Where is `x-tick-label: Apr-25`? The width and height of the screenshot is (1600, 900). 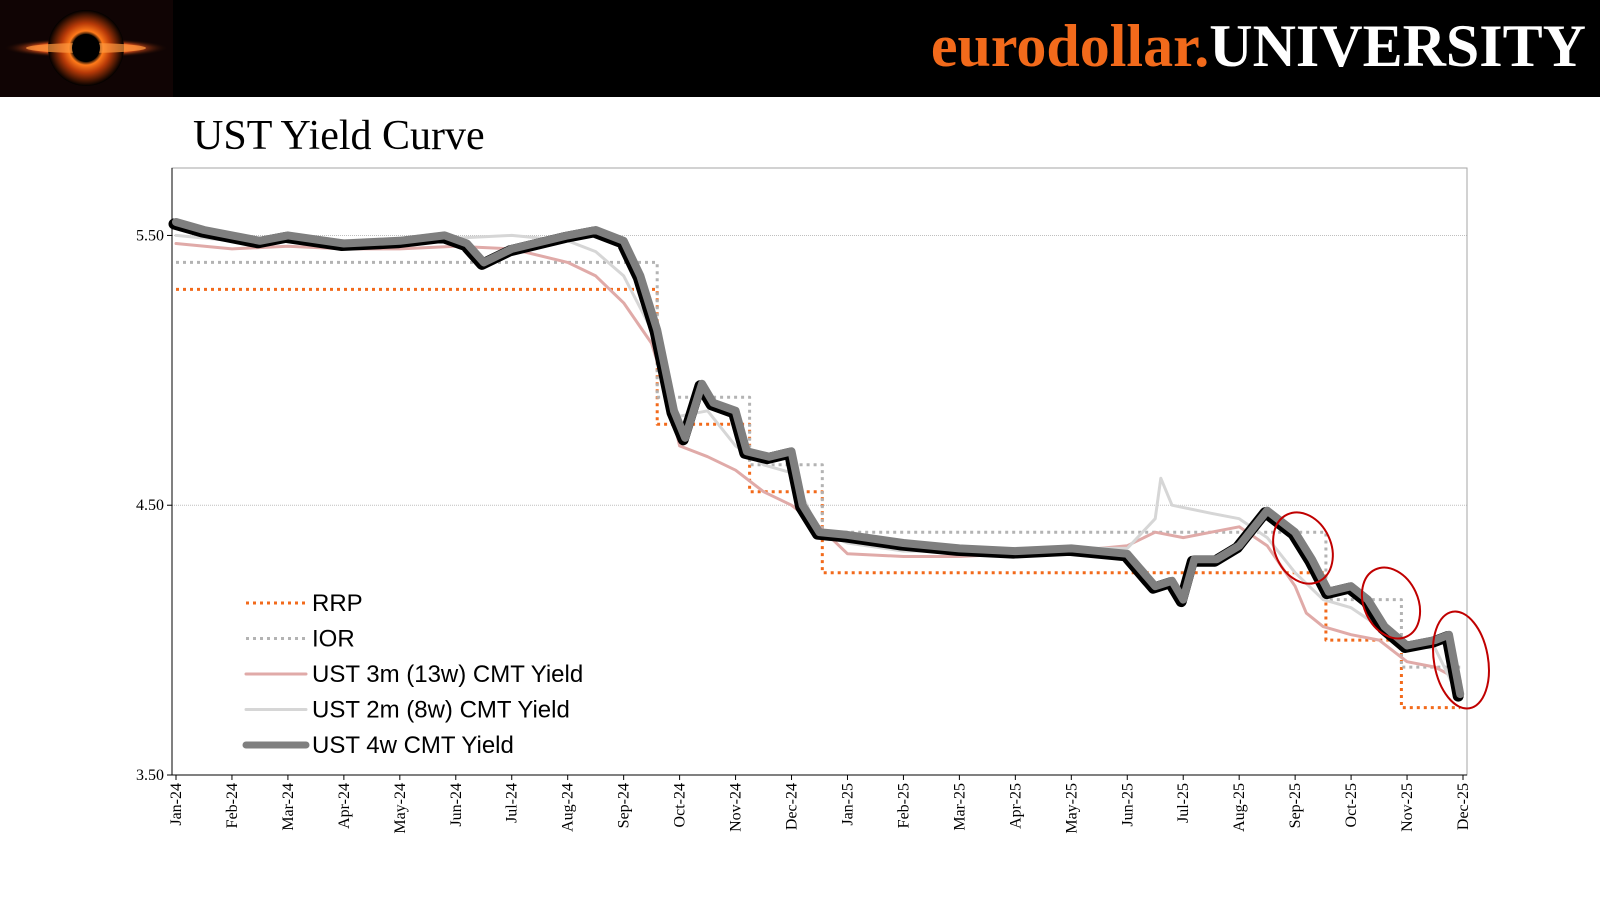 x-tick-label: Apr-25 is located at coordinates (1015, 806).